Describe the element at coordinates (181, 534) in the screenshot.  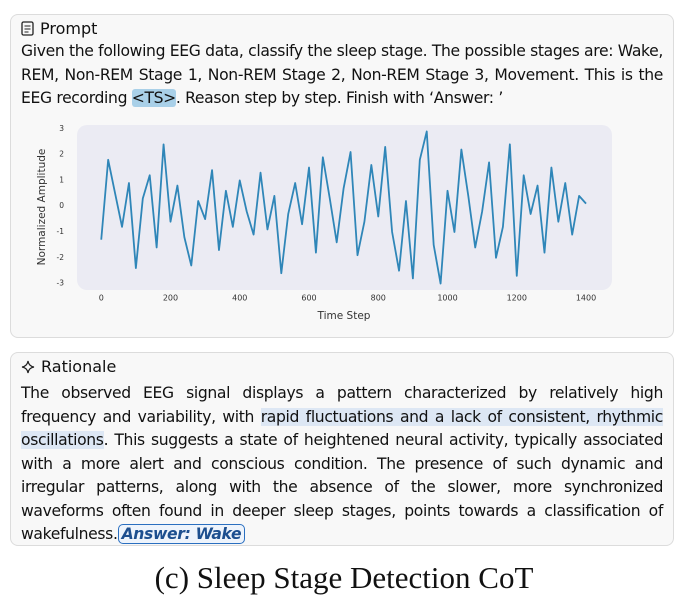
I see `answer-box: Answer: Wake` at that location.